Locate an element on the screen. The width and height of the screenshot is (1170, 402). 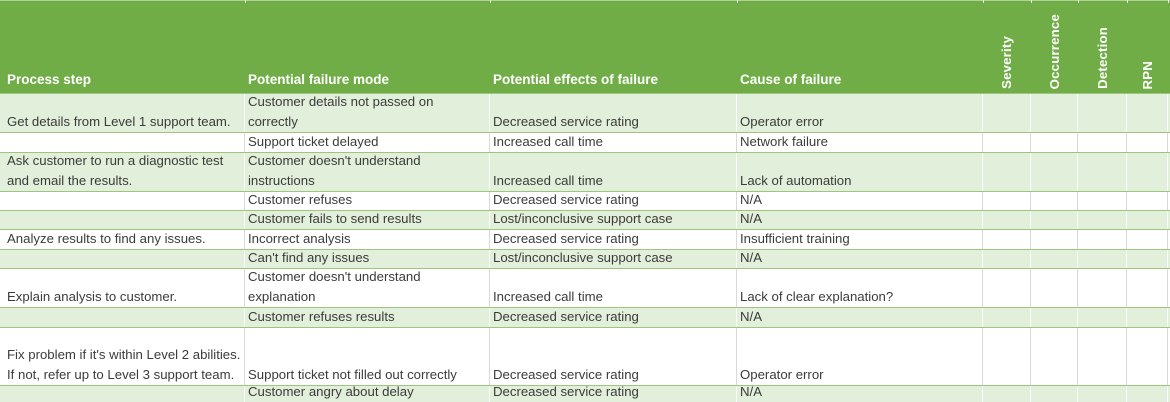
cell-failure-mode: Incorrect analysis is located at coordinates (367, 239).